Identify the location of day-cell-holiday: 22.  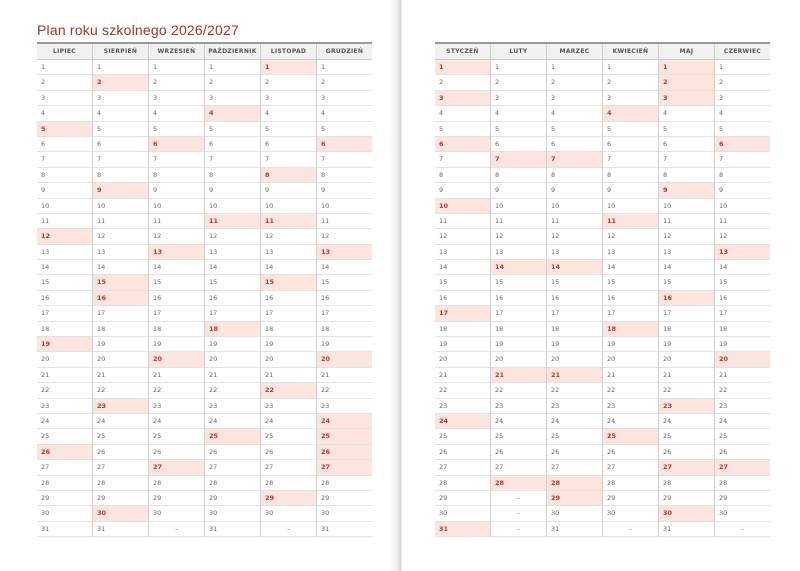
(288, 391).